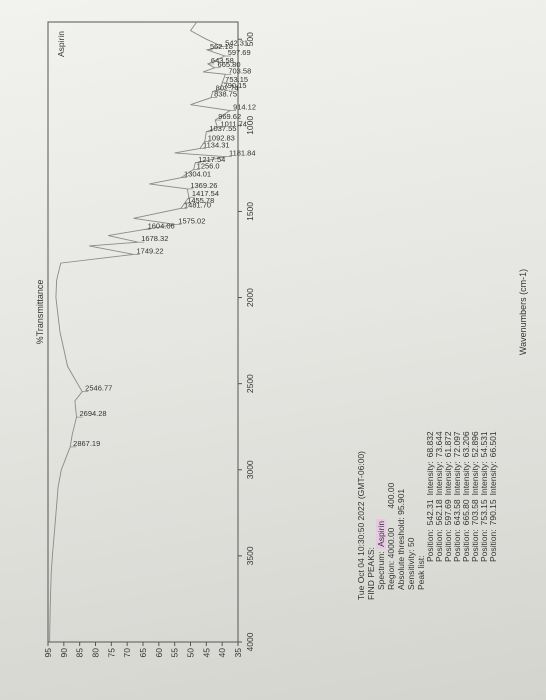 The width and height of the screenshot is (546, 700). I want to click on peak-label: 2694.28, so click(93, 413).